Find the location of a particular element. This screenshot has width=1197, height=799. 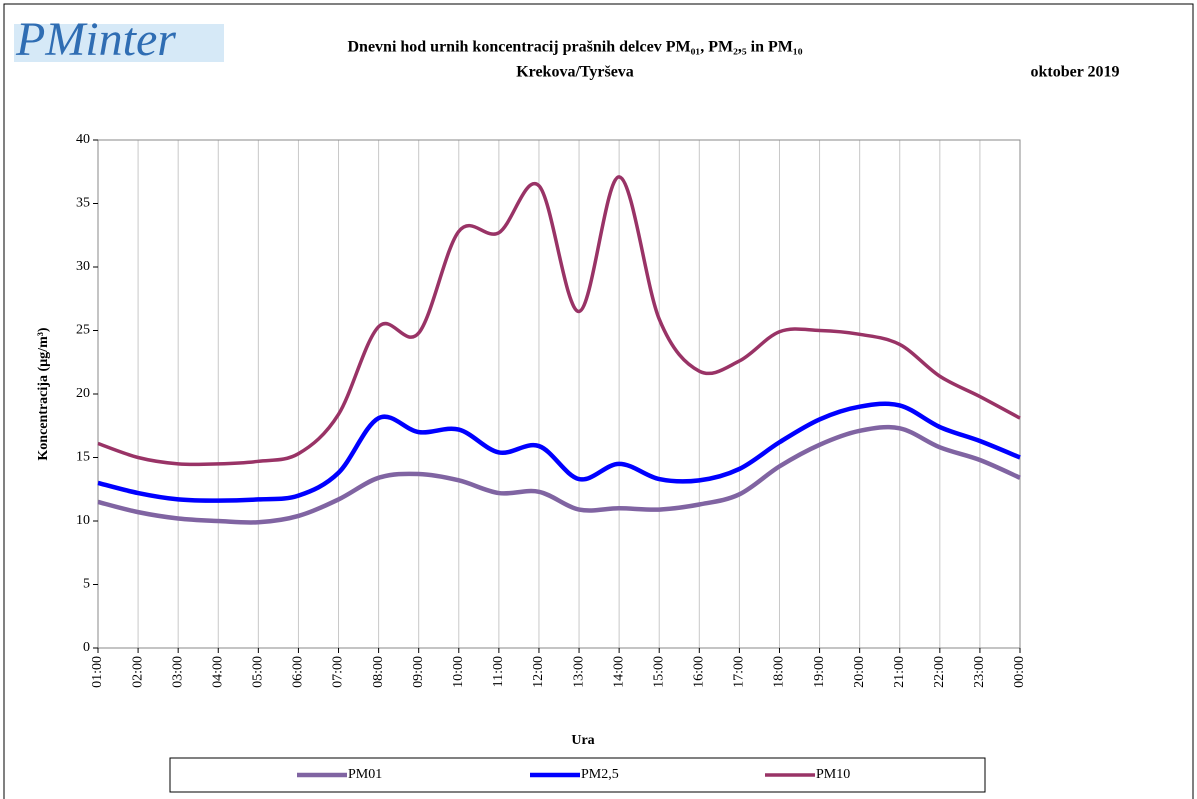

x-tick-label: 19:00 is located at coordinates (819, 672).